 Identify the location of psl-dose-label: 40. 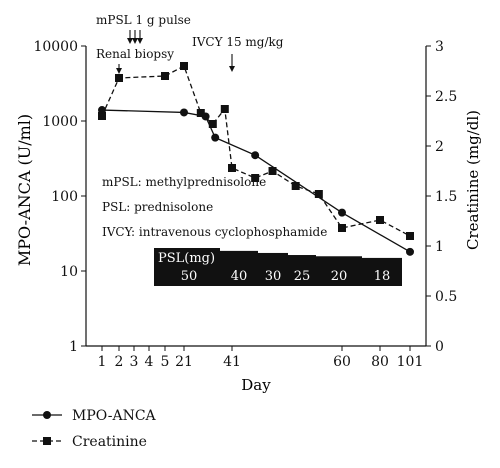
(239, 276).